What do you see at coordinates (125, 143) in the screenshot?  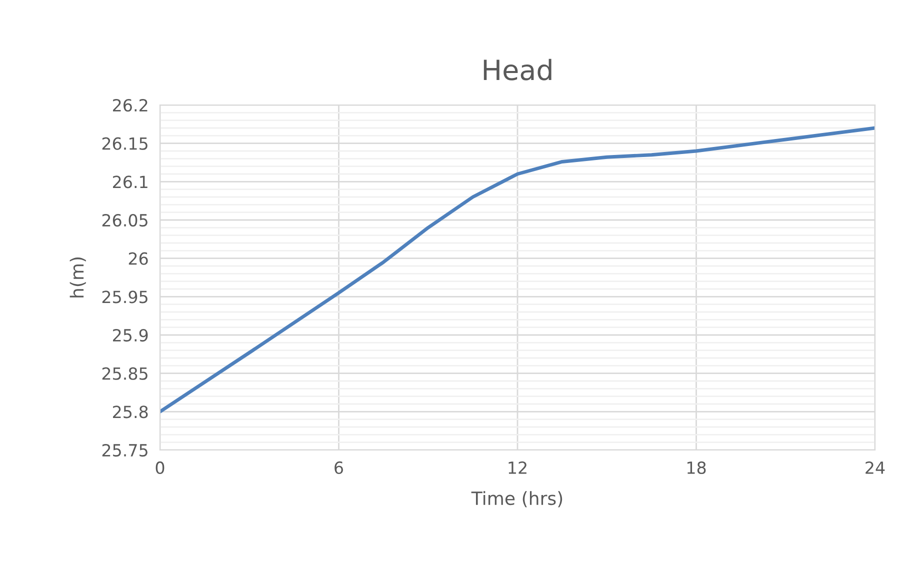 I see `y-tick-label: 26.15` at bounding box center [125, 143].